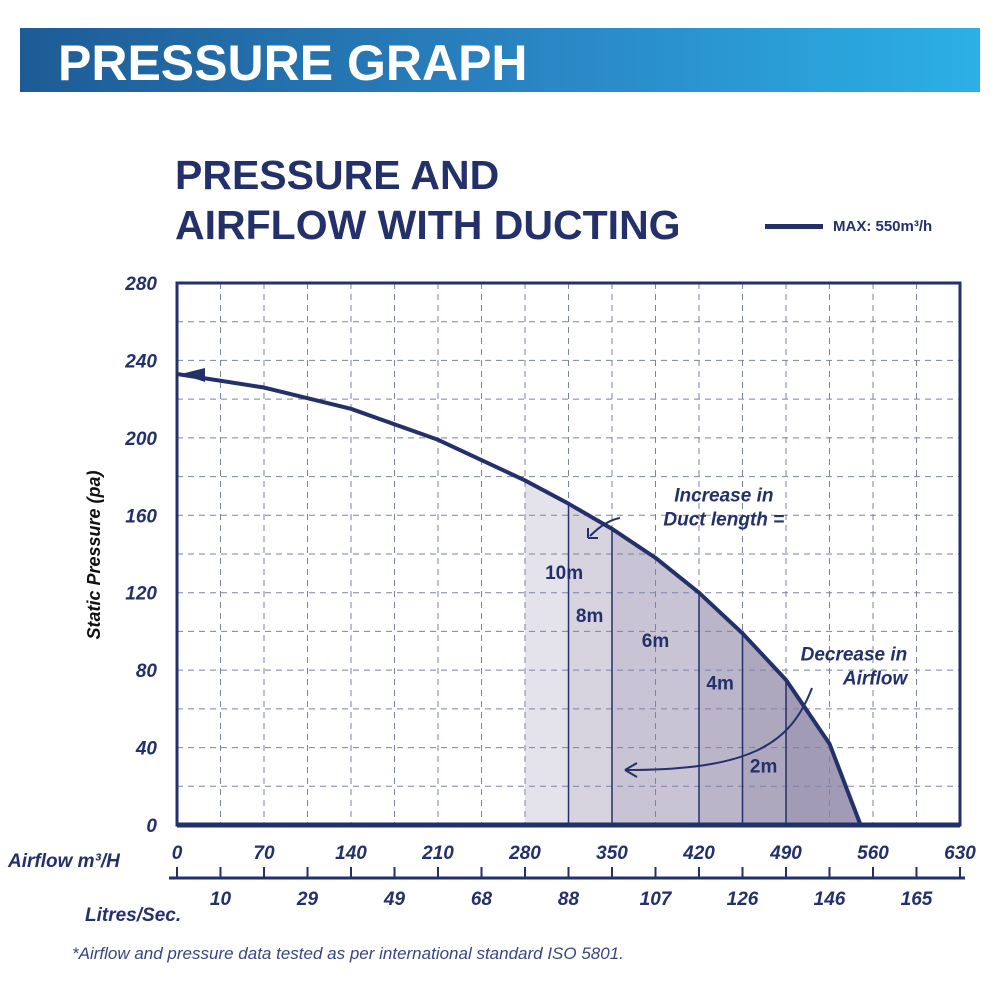 This screenshot has height=1000, width=1000. I want to click on band-area, so click(764, 729).